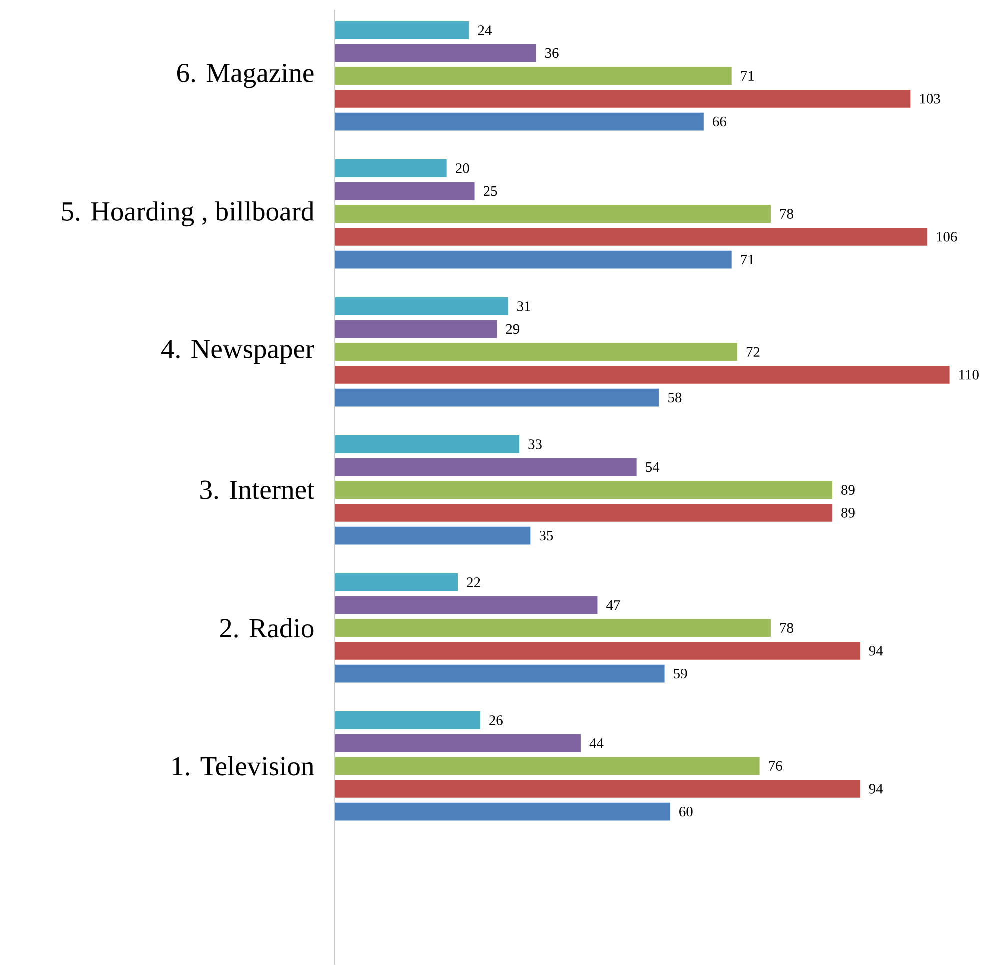 The image size is (997, 965). Describe the element at coordinates (524, 307) in the screenshot. I see `data-label: 31` at that location.